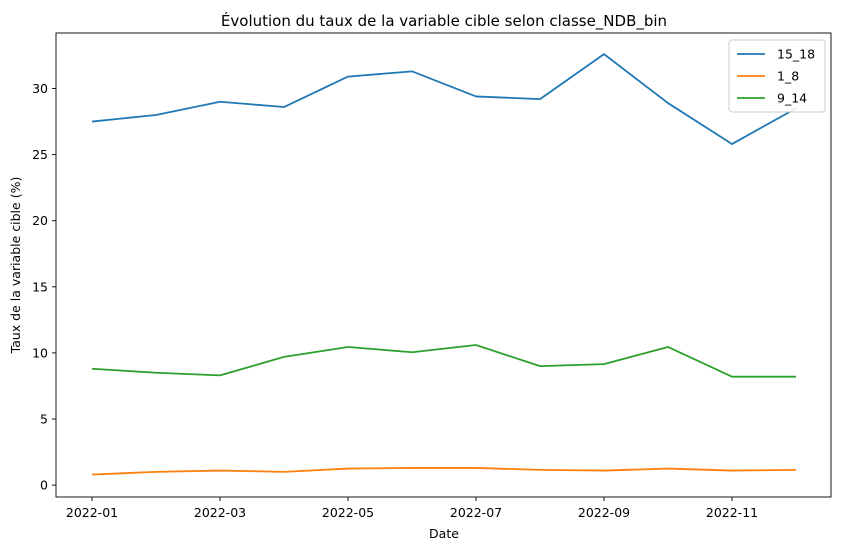  Describe the element at coordinates (44, 419) in the screenshot. I see `y-tick-label: 5` at that location.